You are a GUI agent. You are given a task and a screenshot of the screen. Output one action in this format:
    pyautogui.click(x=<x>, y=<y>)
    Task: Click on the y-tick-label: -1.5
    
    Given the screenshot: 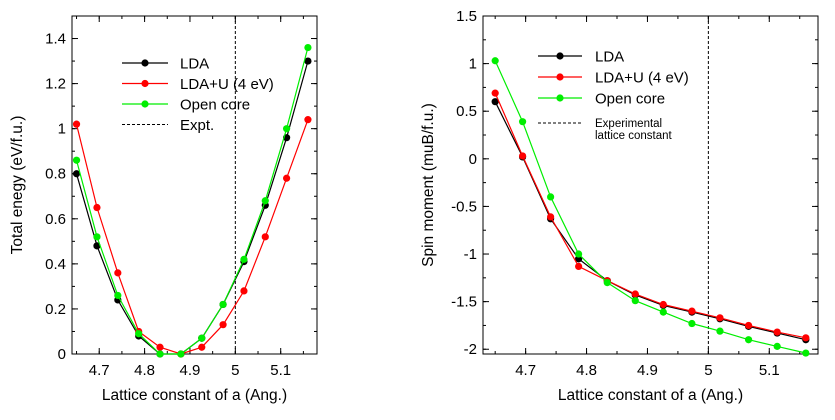 What is the action you would take?
    pyautogui.click(x=464, y=302)
    